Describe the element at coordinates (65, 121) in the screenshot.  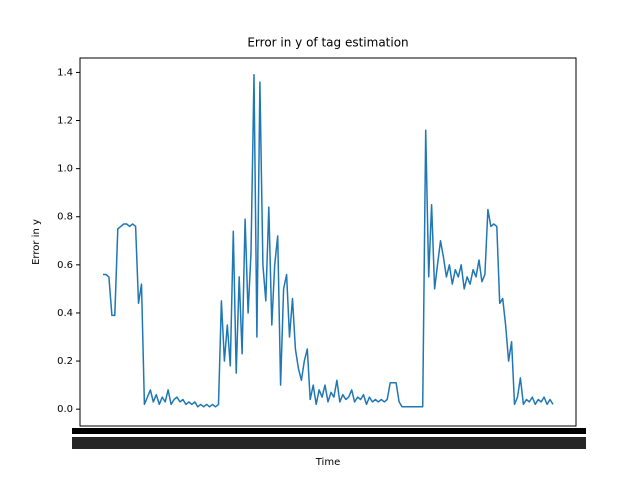
I see `y-tick-label: 1.2` at that location.